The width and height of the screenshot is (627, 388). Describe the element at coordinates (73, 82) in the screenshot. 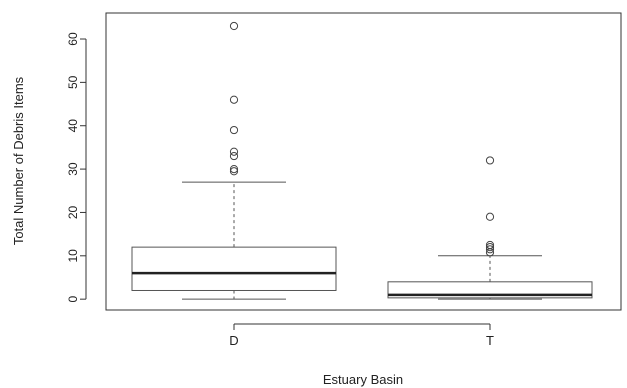

I see `y-tick-label: 50` at that location.